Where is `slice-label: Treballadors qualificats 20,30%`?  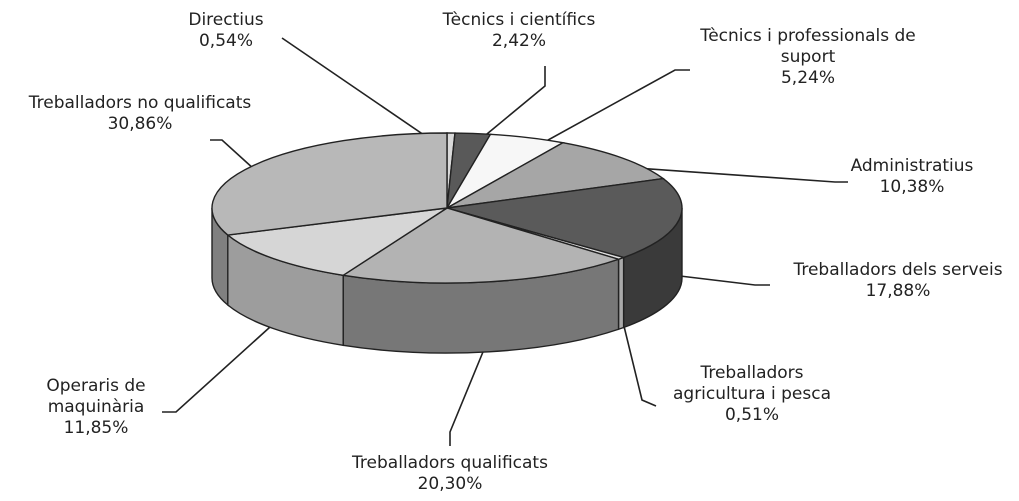
slice-label: Treballadors qualificats 20,30% is located at coordinates (450, 474).